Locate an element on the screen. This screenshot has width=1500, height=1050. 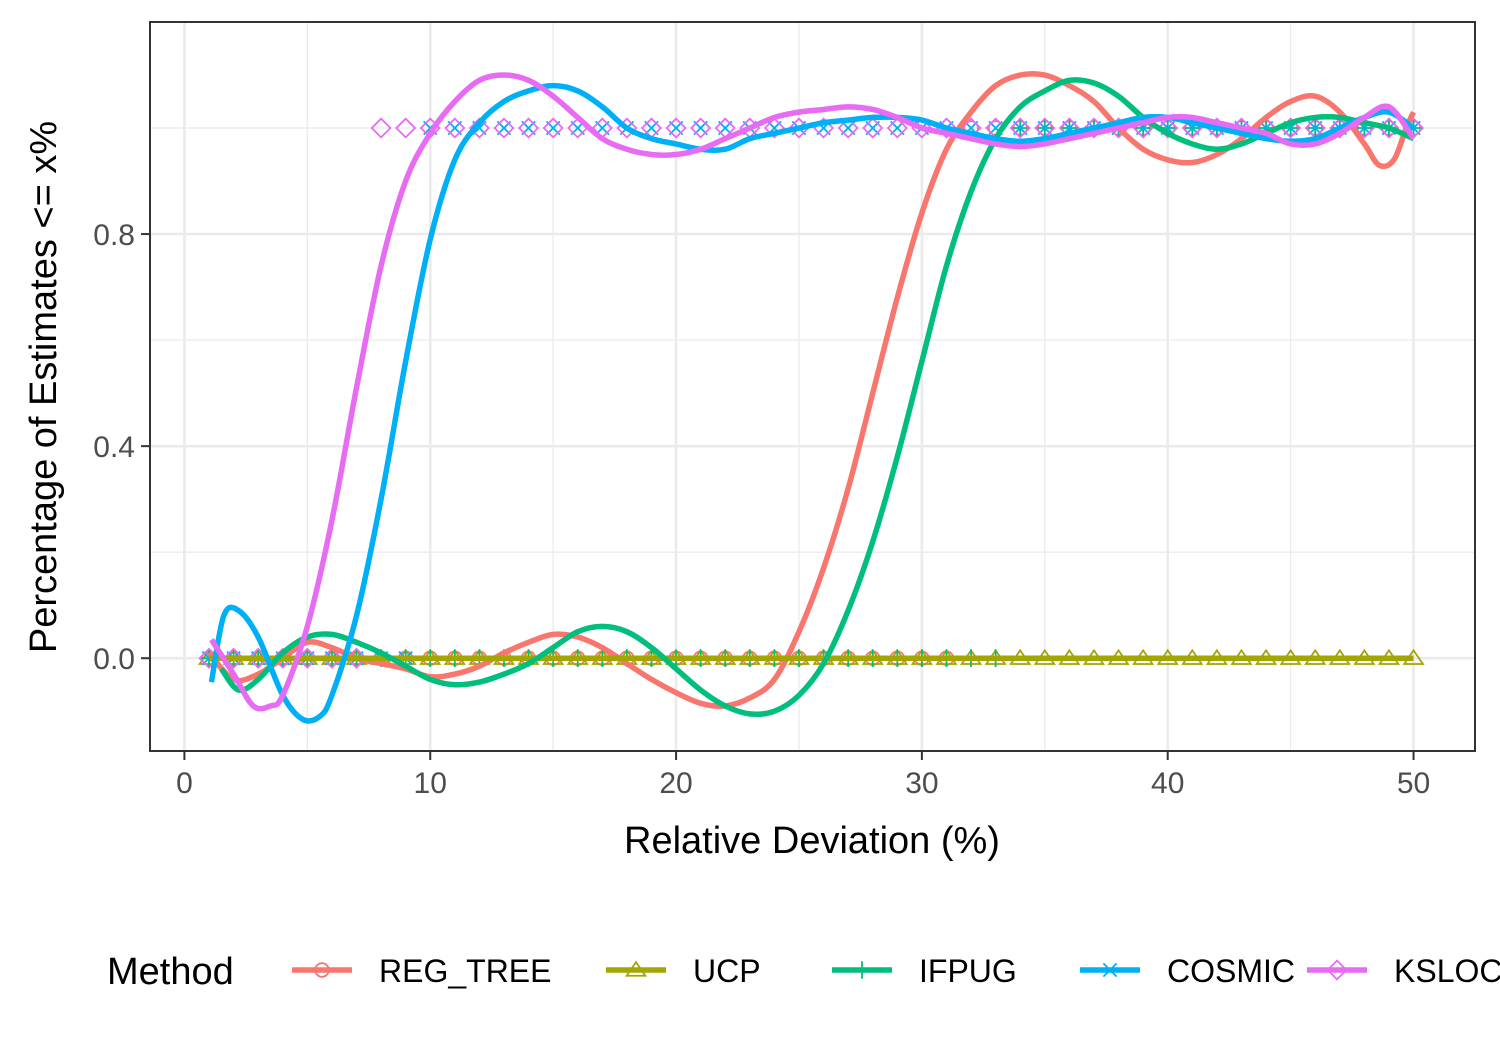
legend-key-ucp is located at coordinates (636, 968).